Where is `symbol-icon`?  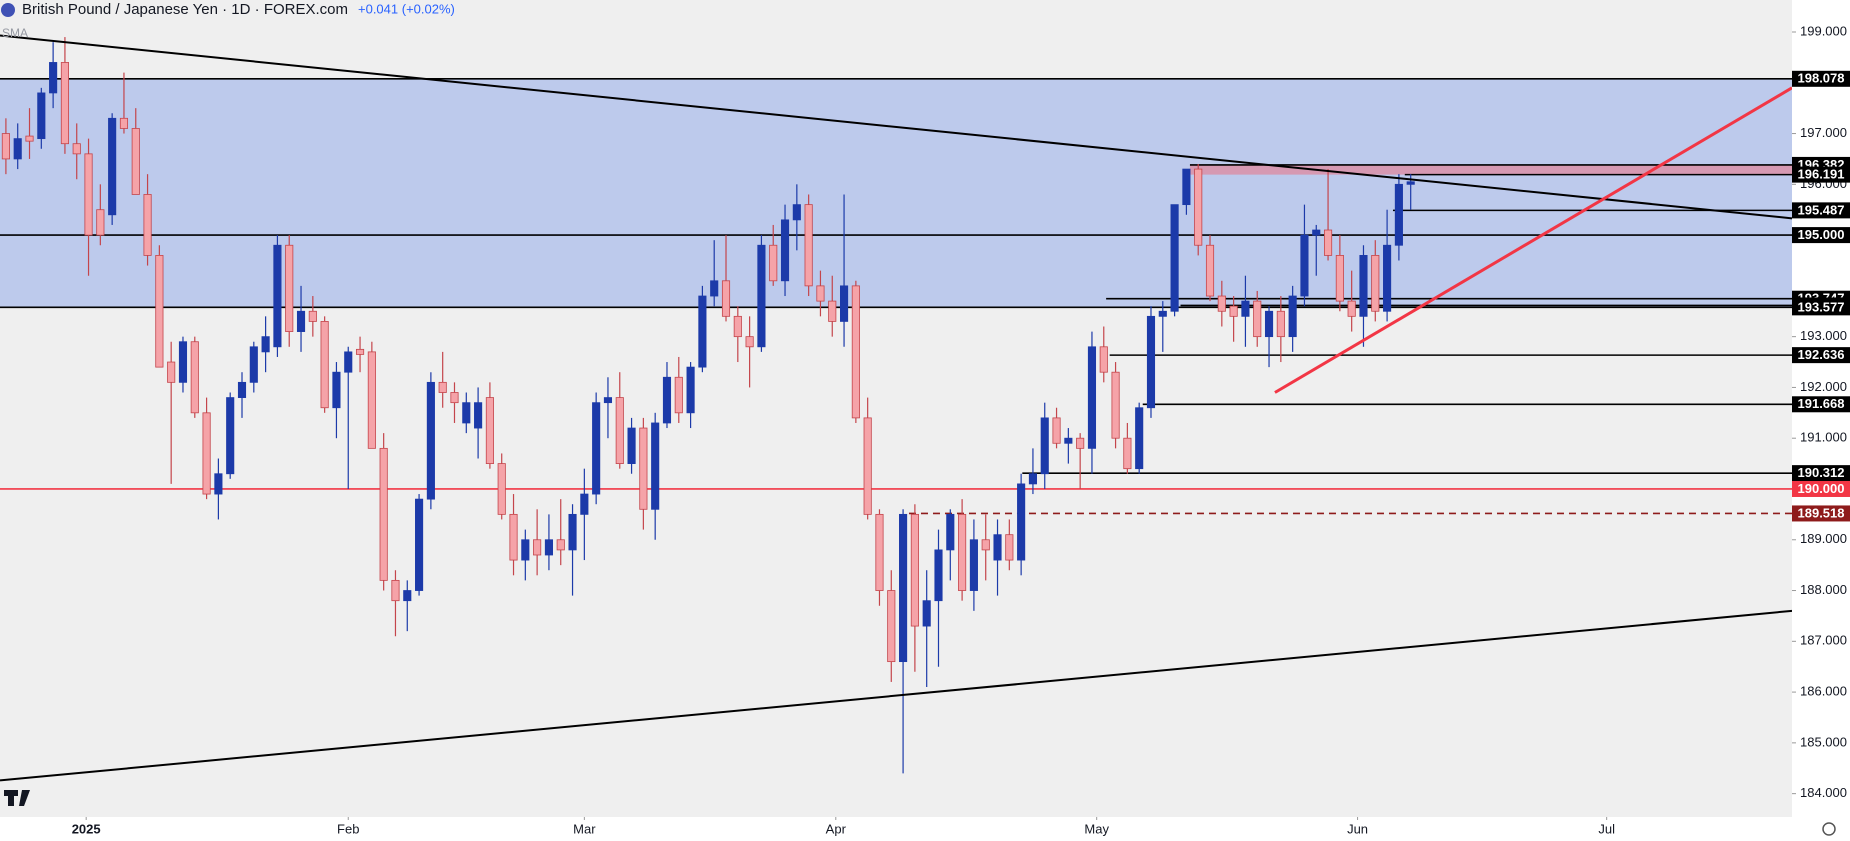 symbol-icon is located at coordinates (8, 10).